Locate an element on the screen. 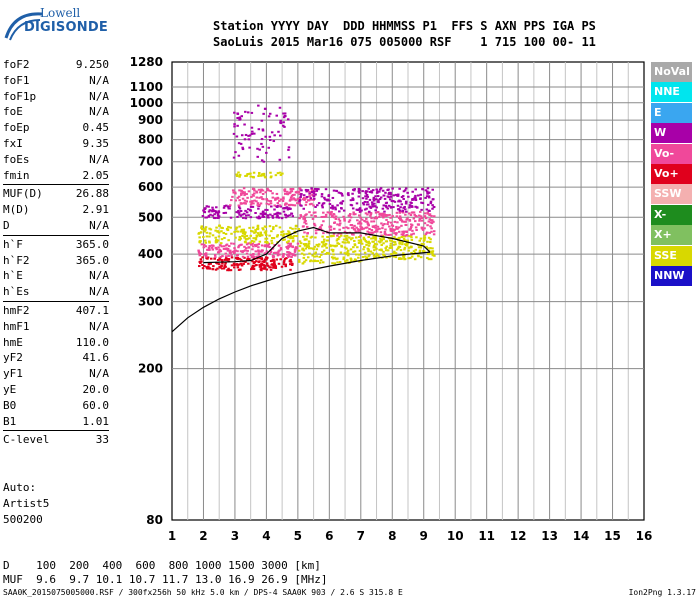  x-tick-label: 3 is located at coordinates (235, 536).